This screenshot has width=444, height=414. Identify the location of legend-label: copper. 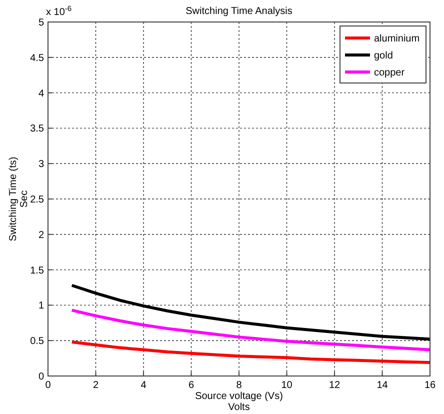
(390, 73).